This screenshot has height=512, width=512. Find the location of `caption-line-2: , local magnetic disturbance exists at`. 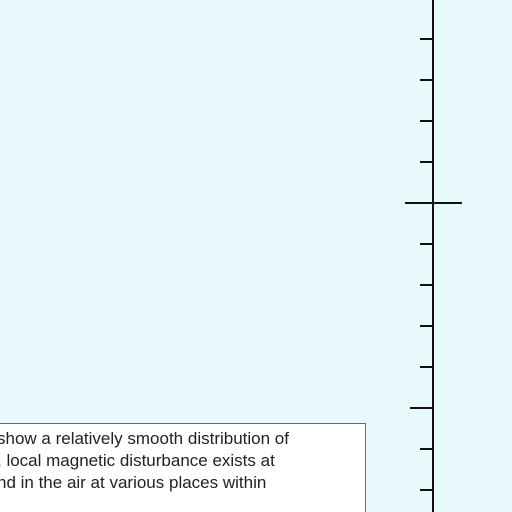

caption-line-2: , local magnetic disturbance exists at is located at coordinates (137, 460).